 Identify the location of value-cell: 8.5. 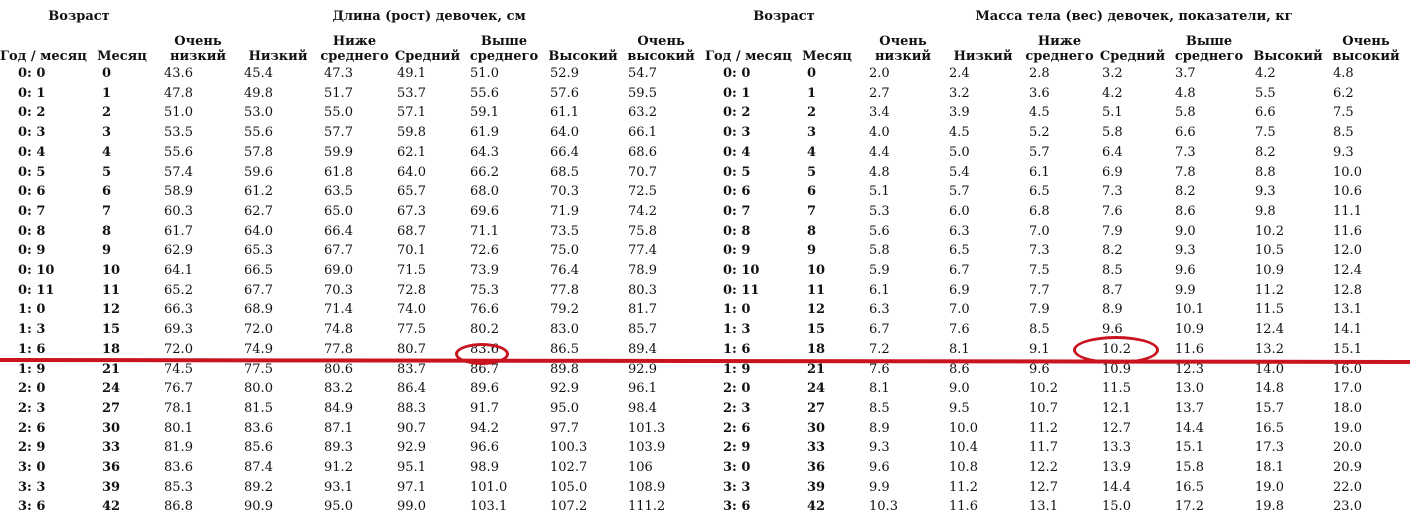
(1039, 330).